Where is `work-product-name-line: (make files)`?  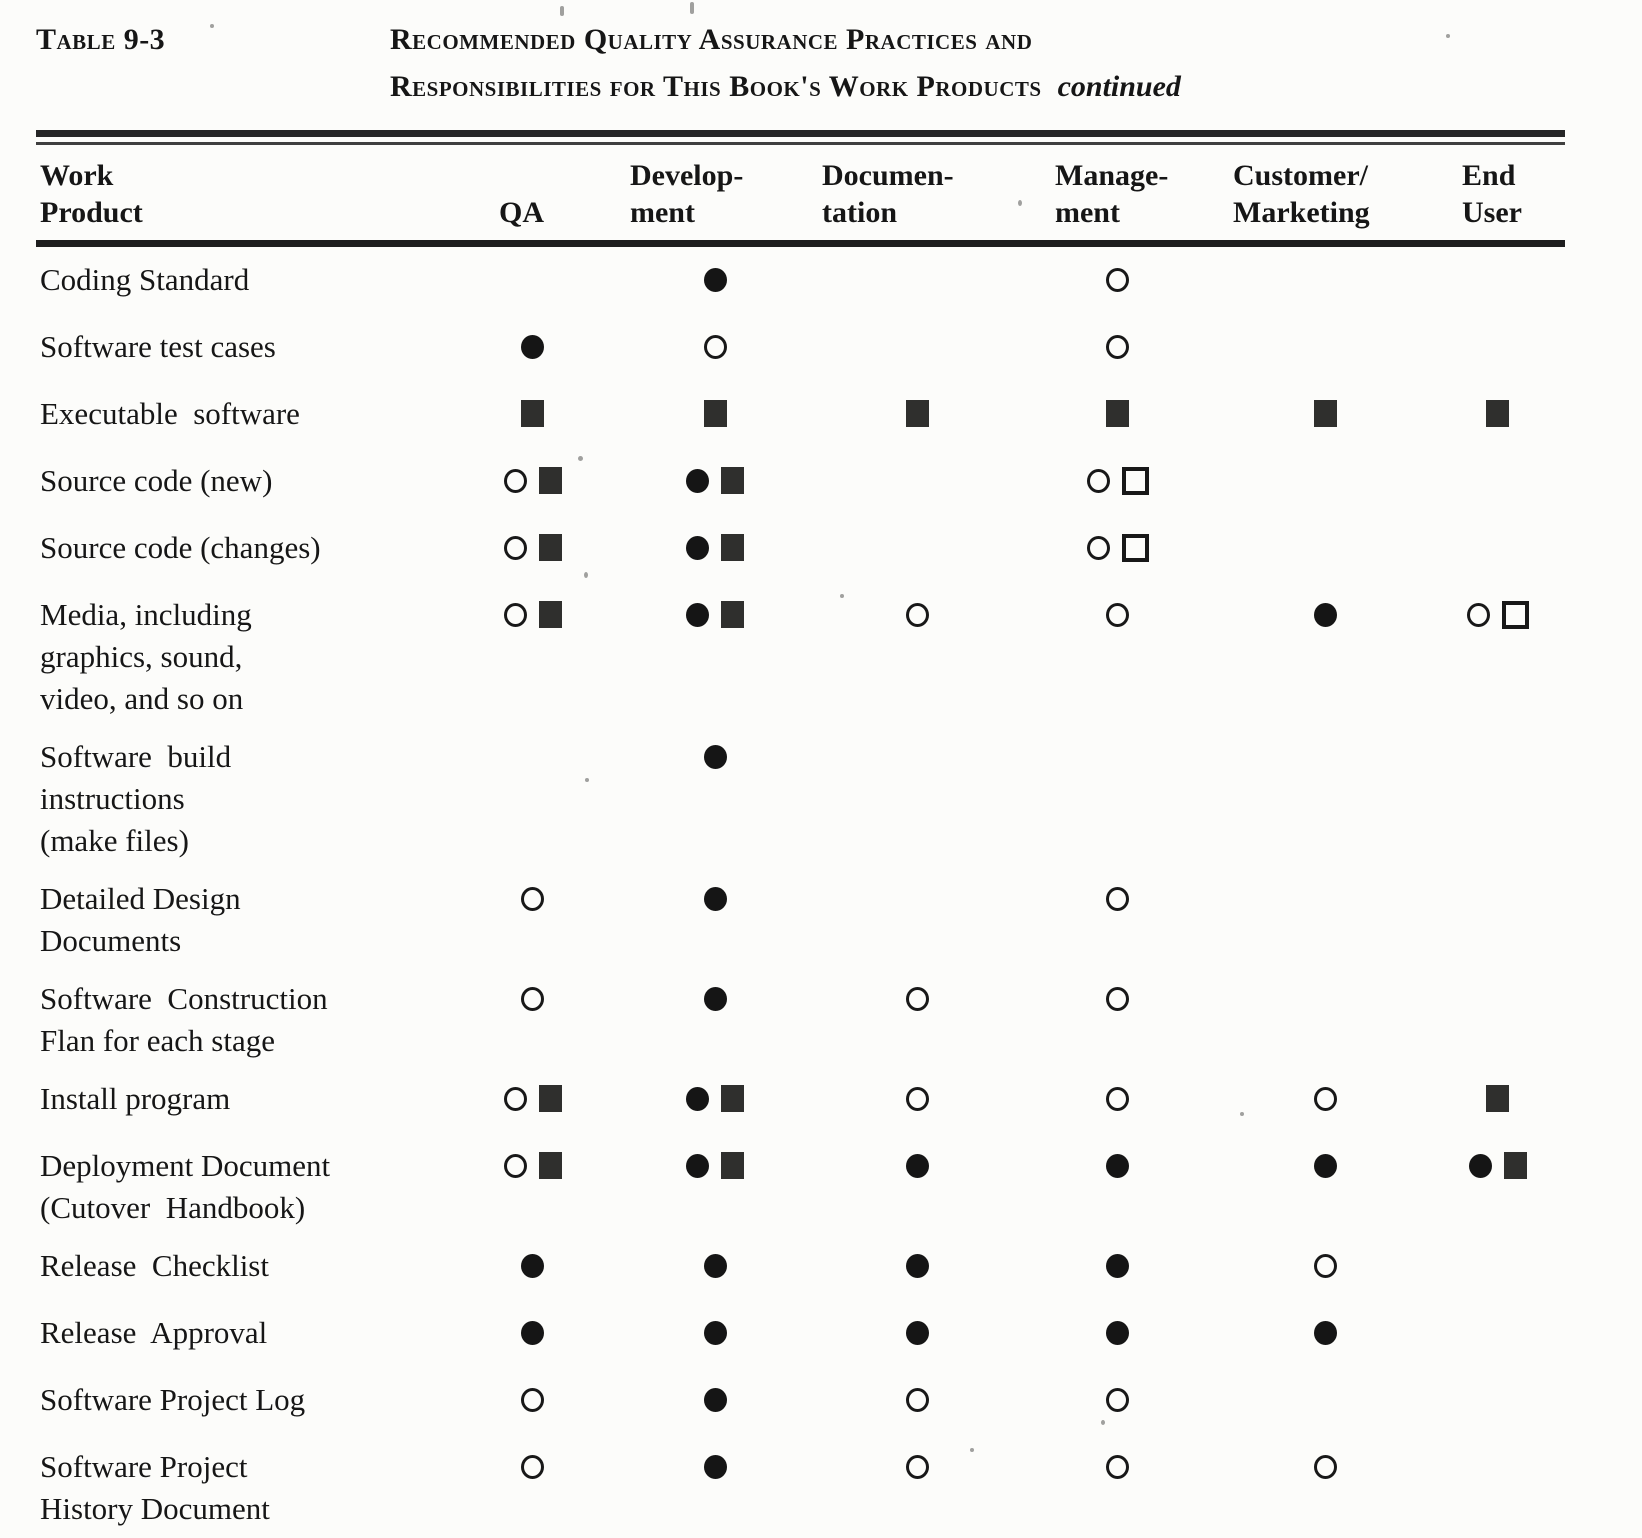 work-product-name-line: (make files) is located at coordinates (114, 840).